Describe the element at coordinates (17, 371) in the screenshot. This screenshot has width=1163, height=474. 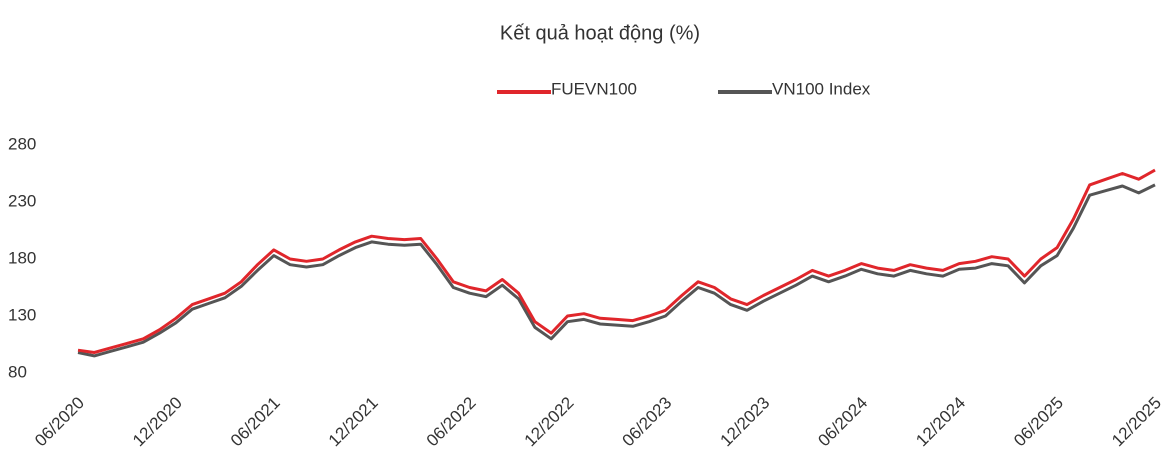
I see `y-tick-label: 80` at that location.